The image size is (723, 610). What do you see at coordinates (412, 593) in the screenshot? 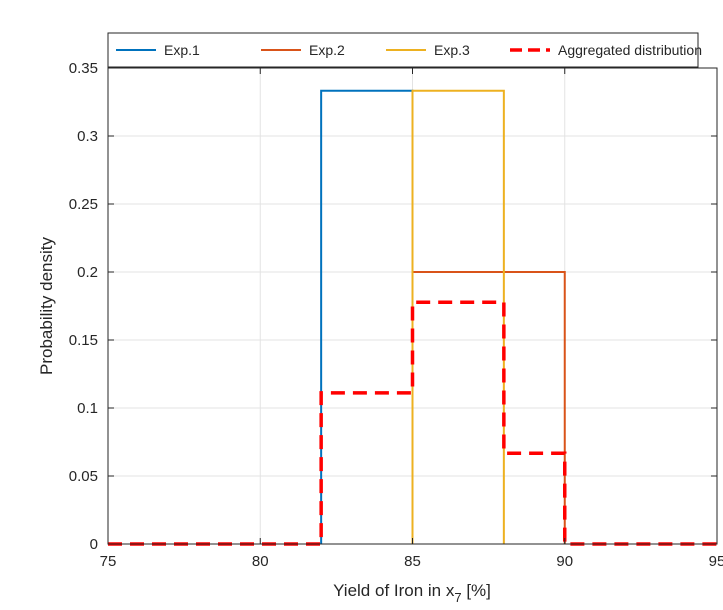
I see `x-axis-title: Yield of Iron in x7 [%]` at bounding box center [412, 593].